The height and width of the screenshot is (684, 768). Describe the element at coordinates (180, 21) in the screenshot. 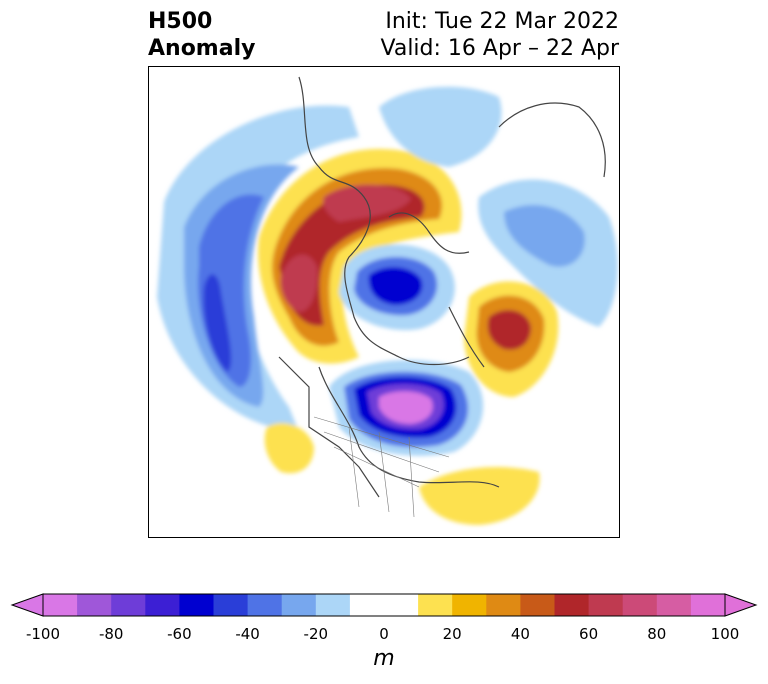

I see `title-variable: H500` at that location.